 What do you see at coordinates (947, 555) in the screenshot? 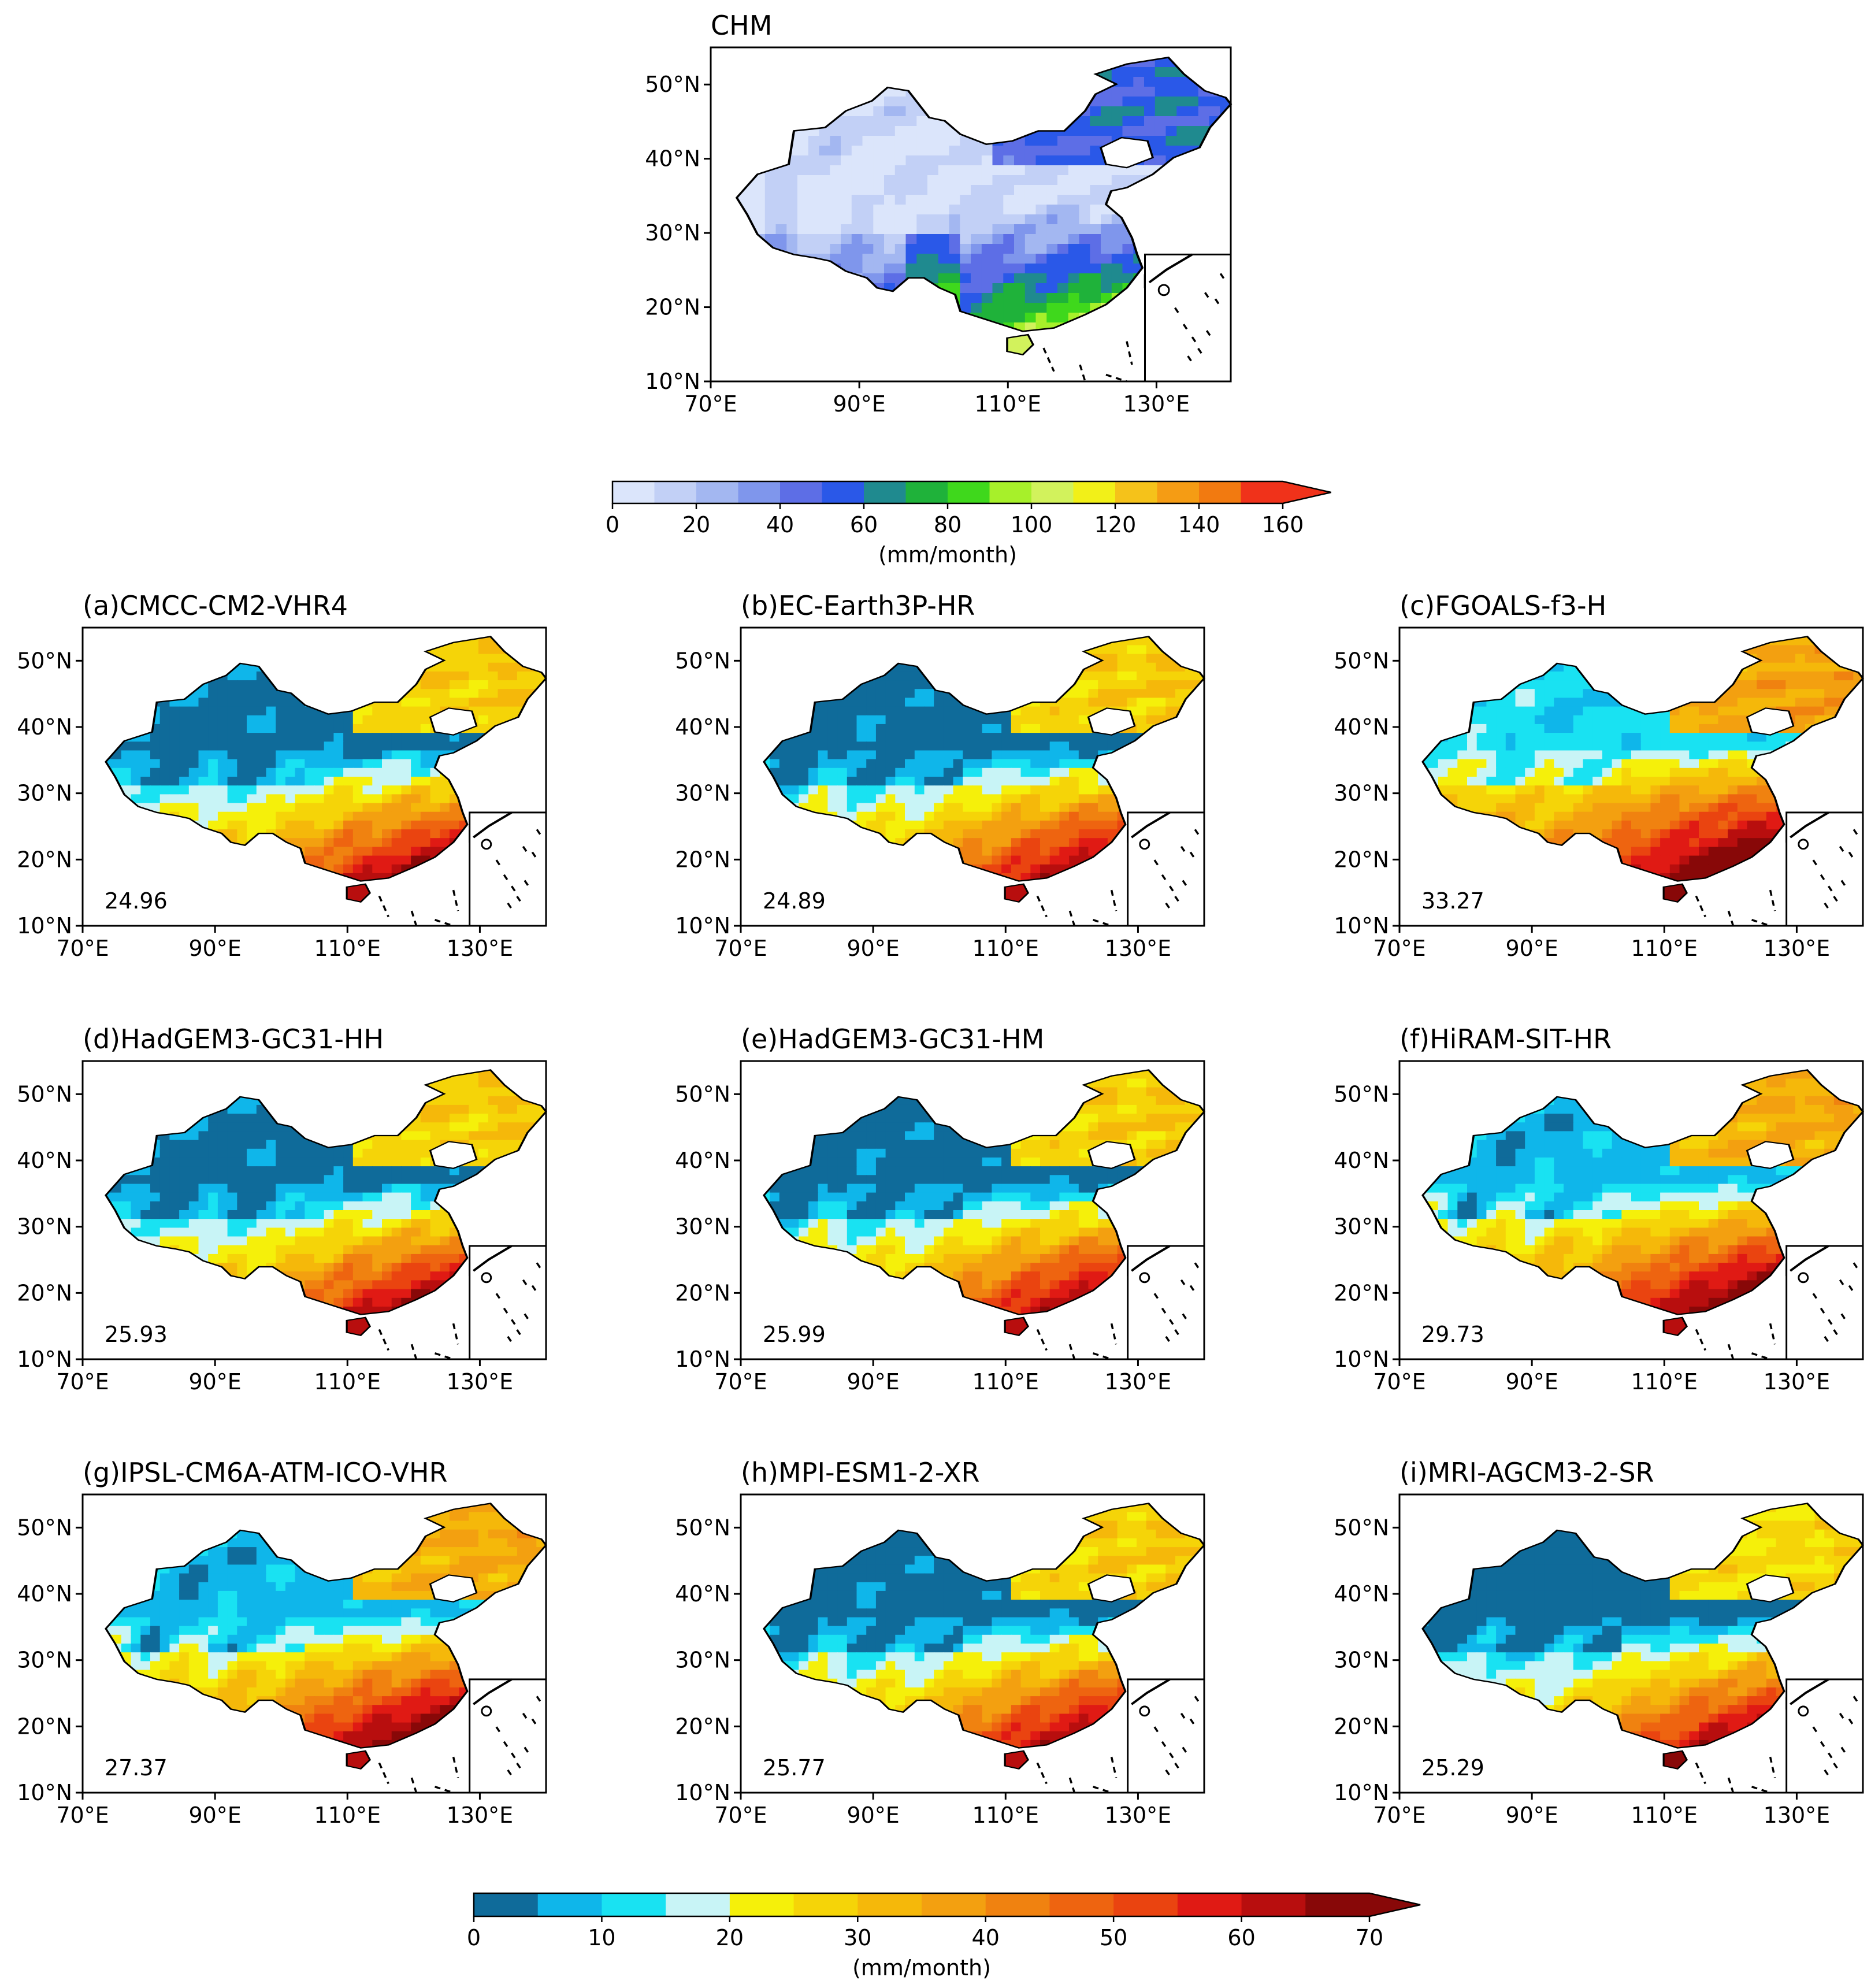
I see `chm-colorbar-unit-label: (mm/month)` at bounding box center [947, 555].